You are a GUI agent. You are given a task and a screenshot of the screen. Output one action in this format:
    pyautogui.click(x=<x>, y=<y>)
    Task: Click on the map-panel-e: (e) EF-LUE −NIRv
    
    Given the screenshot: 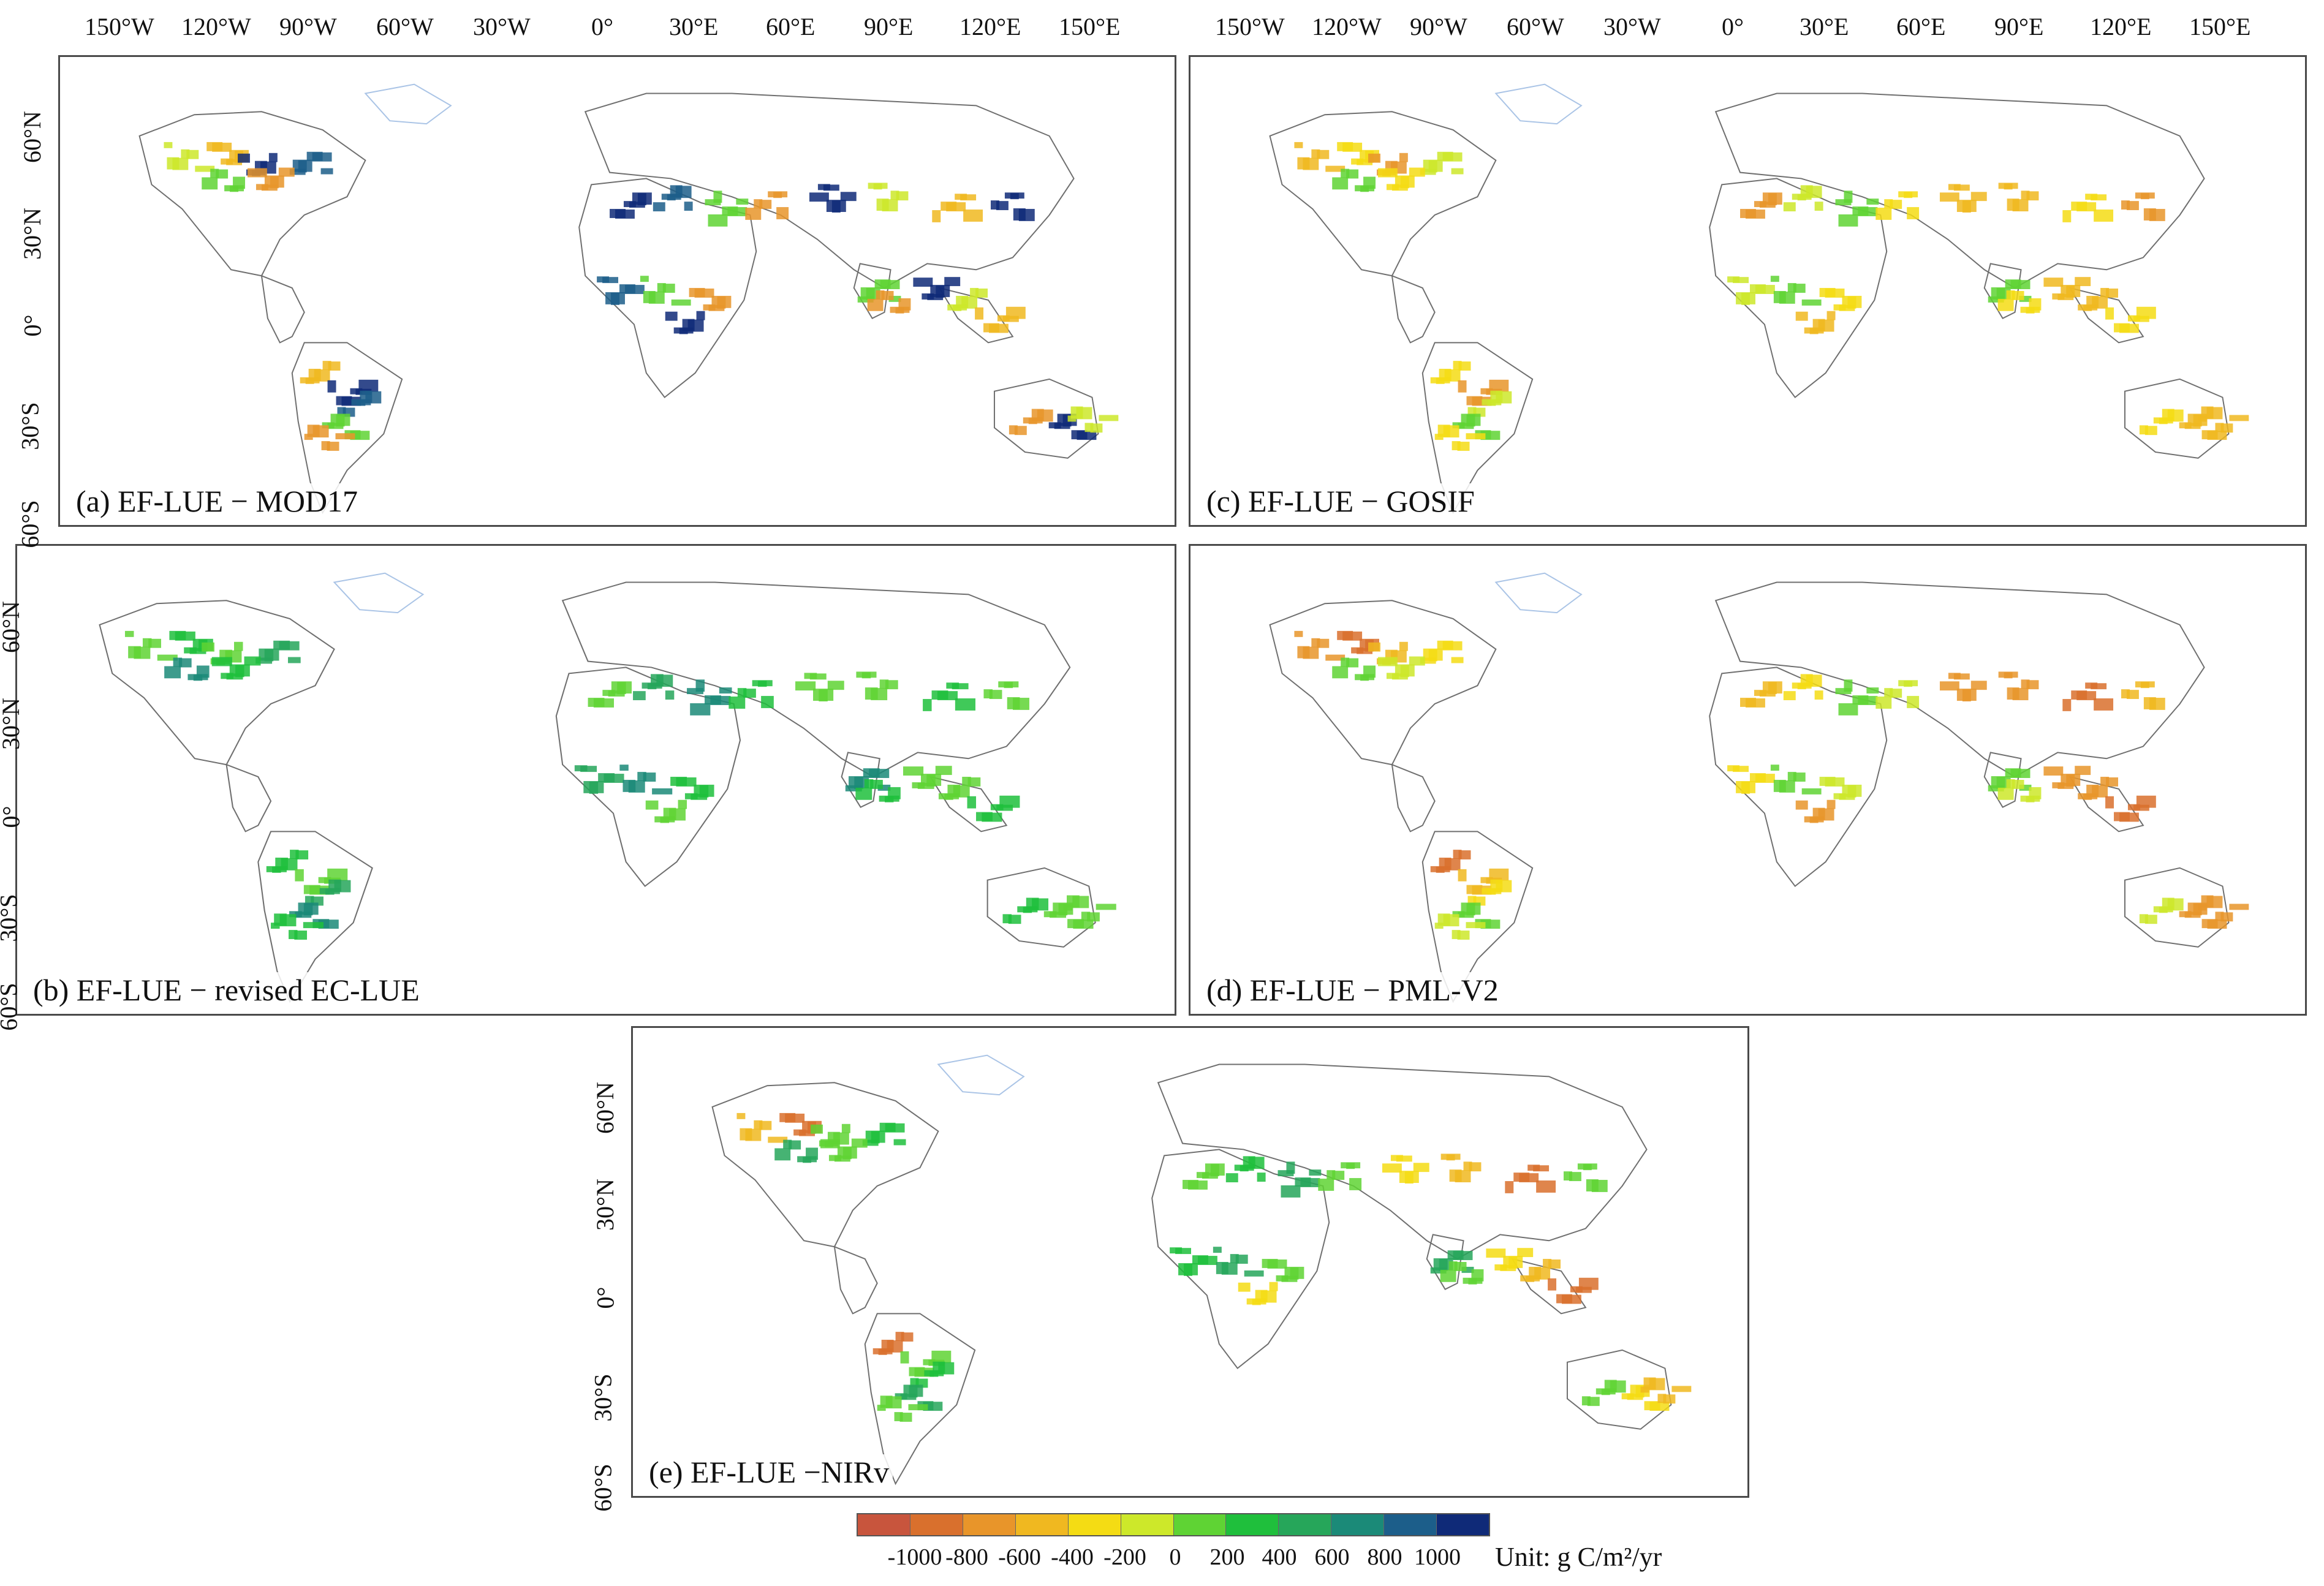 What is the action you would take?
    pyautogui.click(x=1190, y=1262)
    